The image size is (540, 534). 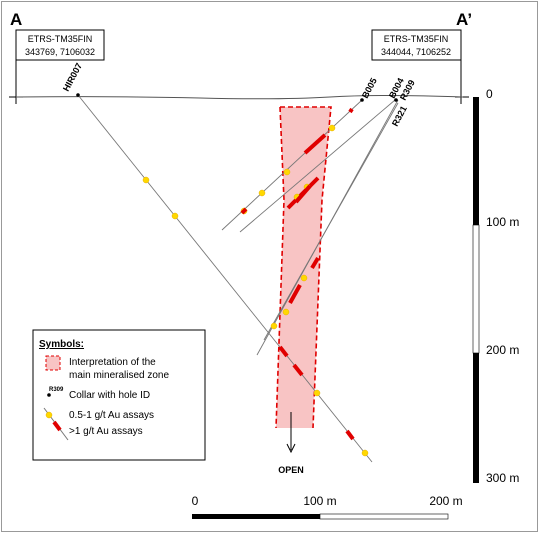 What do you see at coordinates (502, 222) in the screenshot?
I see `depth-label: 100 m` at bounding box center [502, 222].